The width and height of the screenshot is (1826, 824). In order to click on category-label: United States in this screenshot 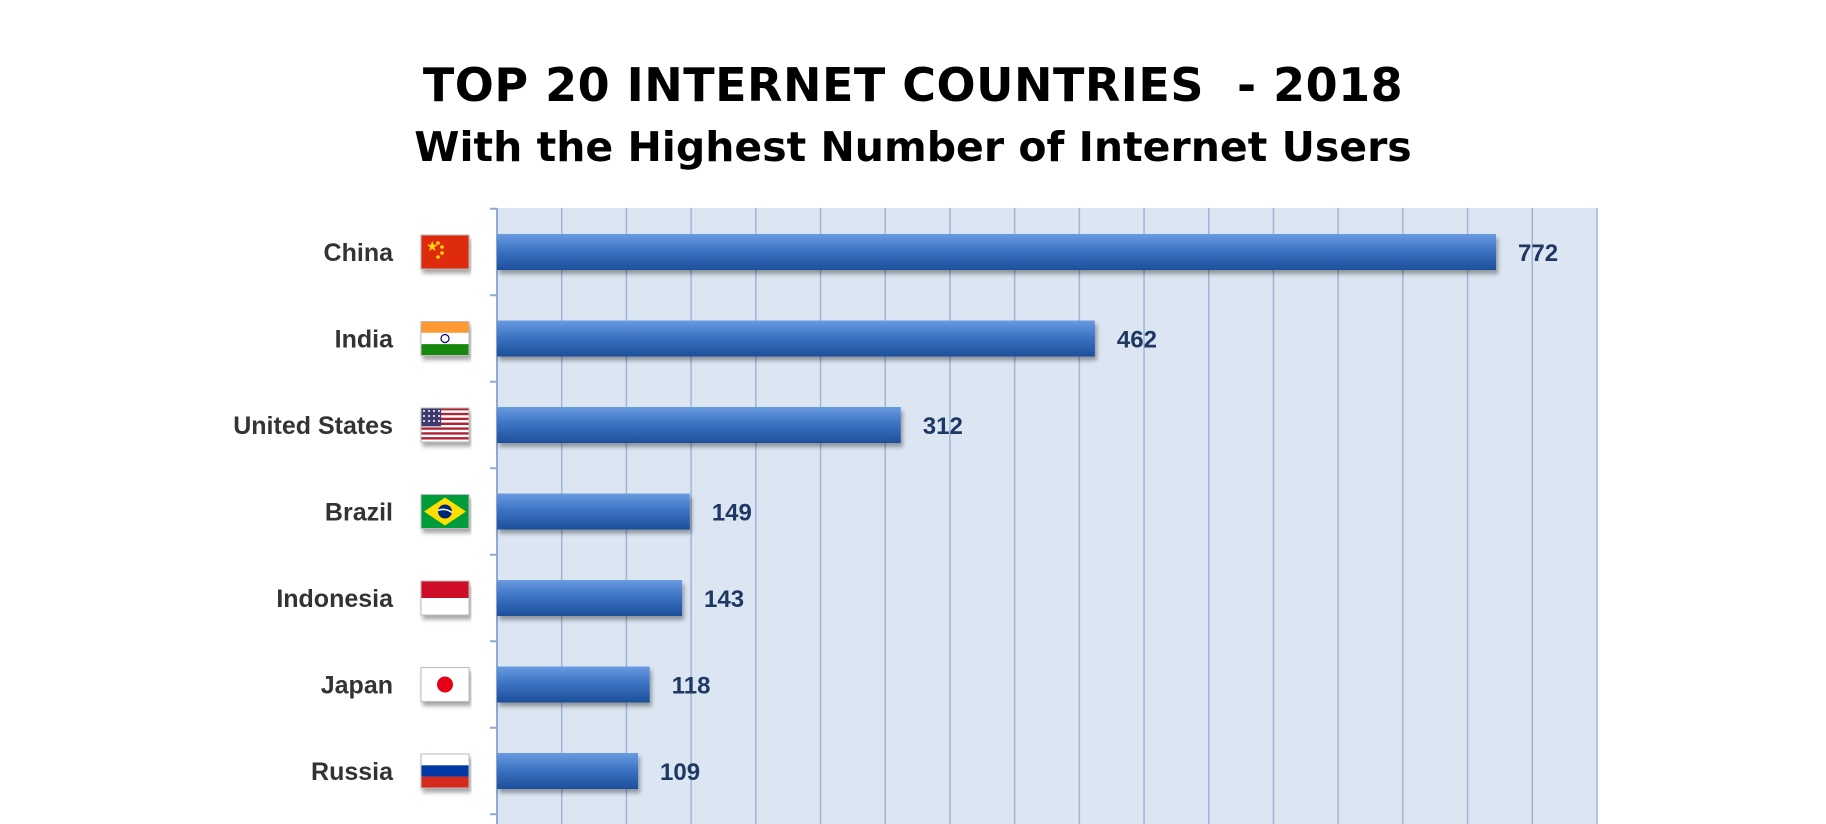, I will do `click(313, 426)`.